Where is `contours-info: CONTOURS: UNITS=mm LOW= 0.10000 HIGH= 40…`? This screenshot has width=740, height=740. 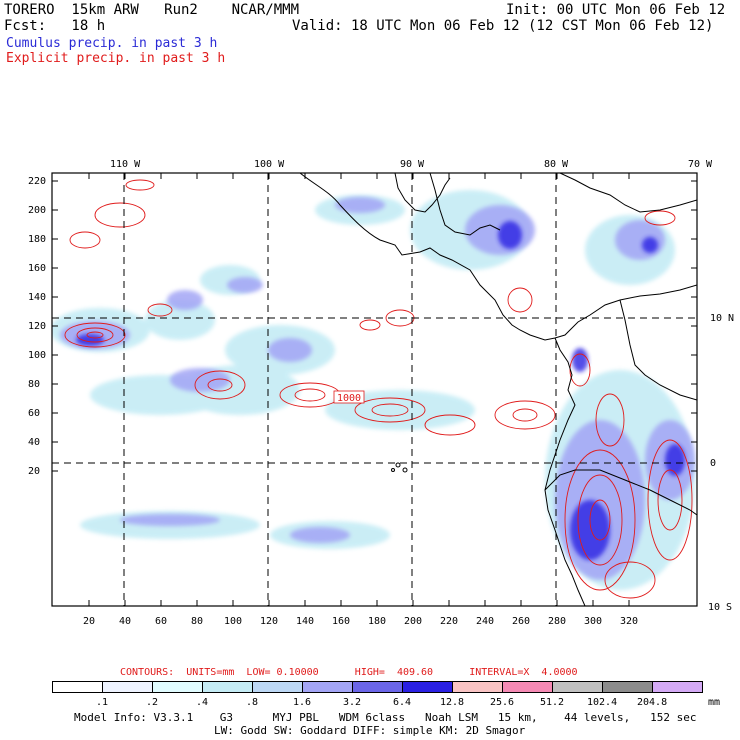
contours-info: CONTOURS: UNITS=mm LOW= 0.10000 HIGH= 40… is located at coordinates (349, 672).